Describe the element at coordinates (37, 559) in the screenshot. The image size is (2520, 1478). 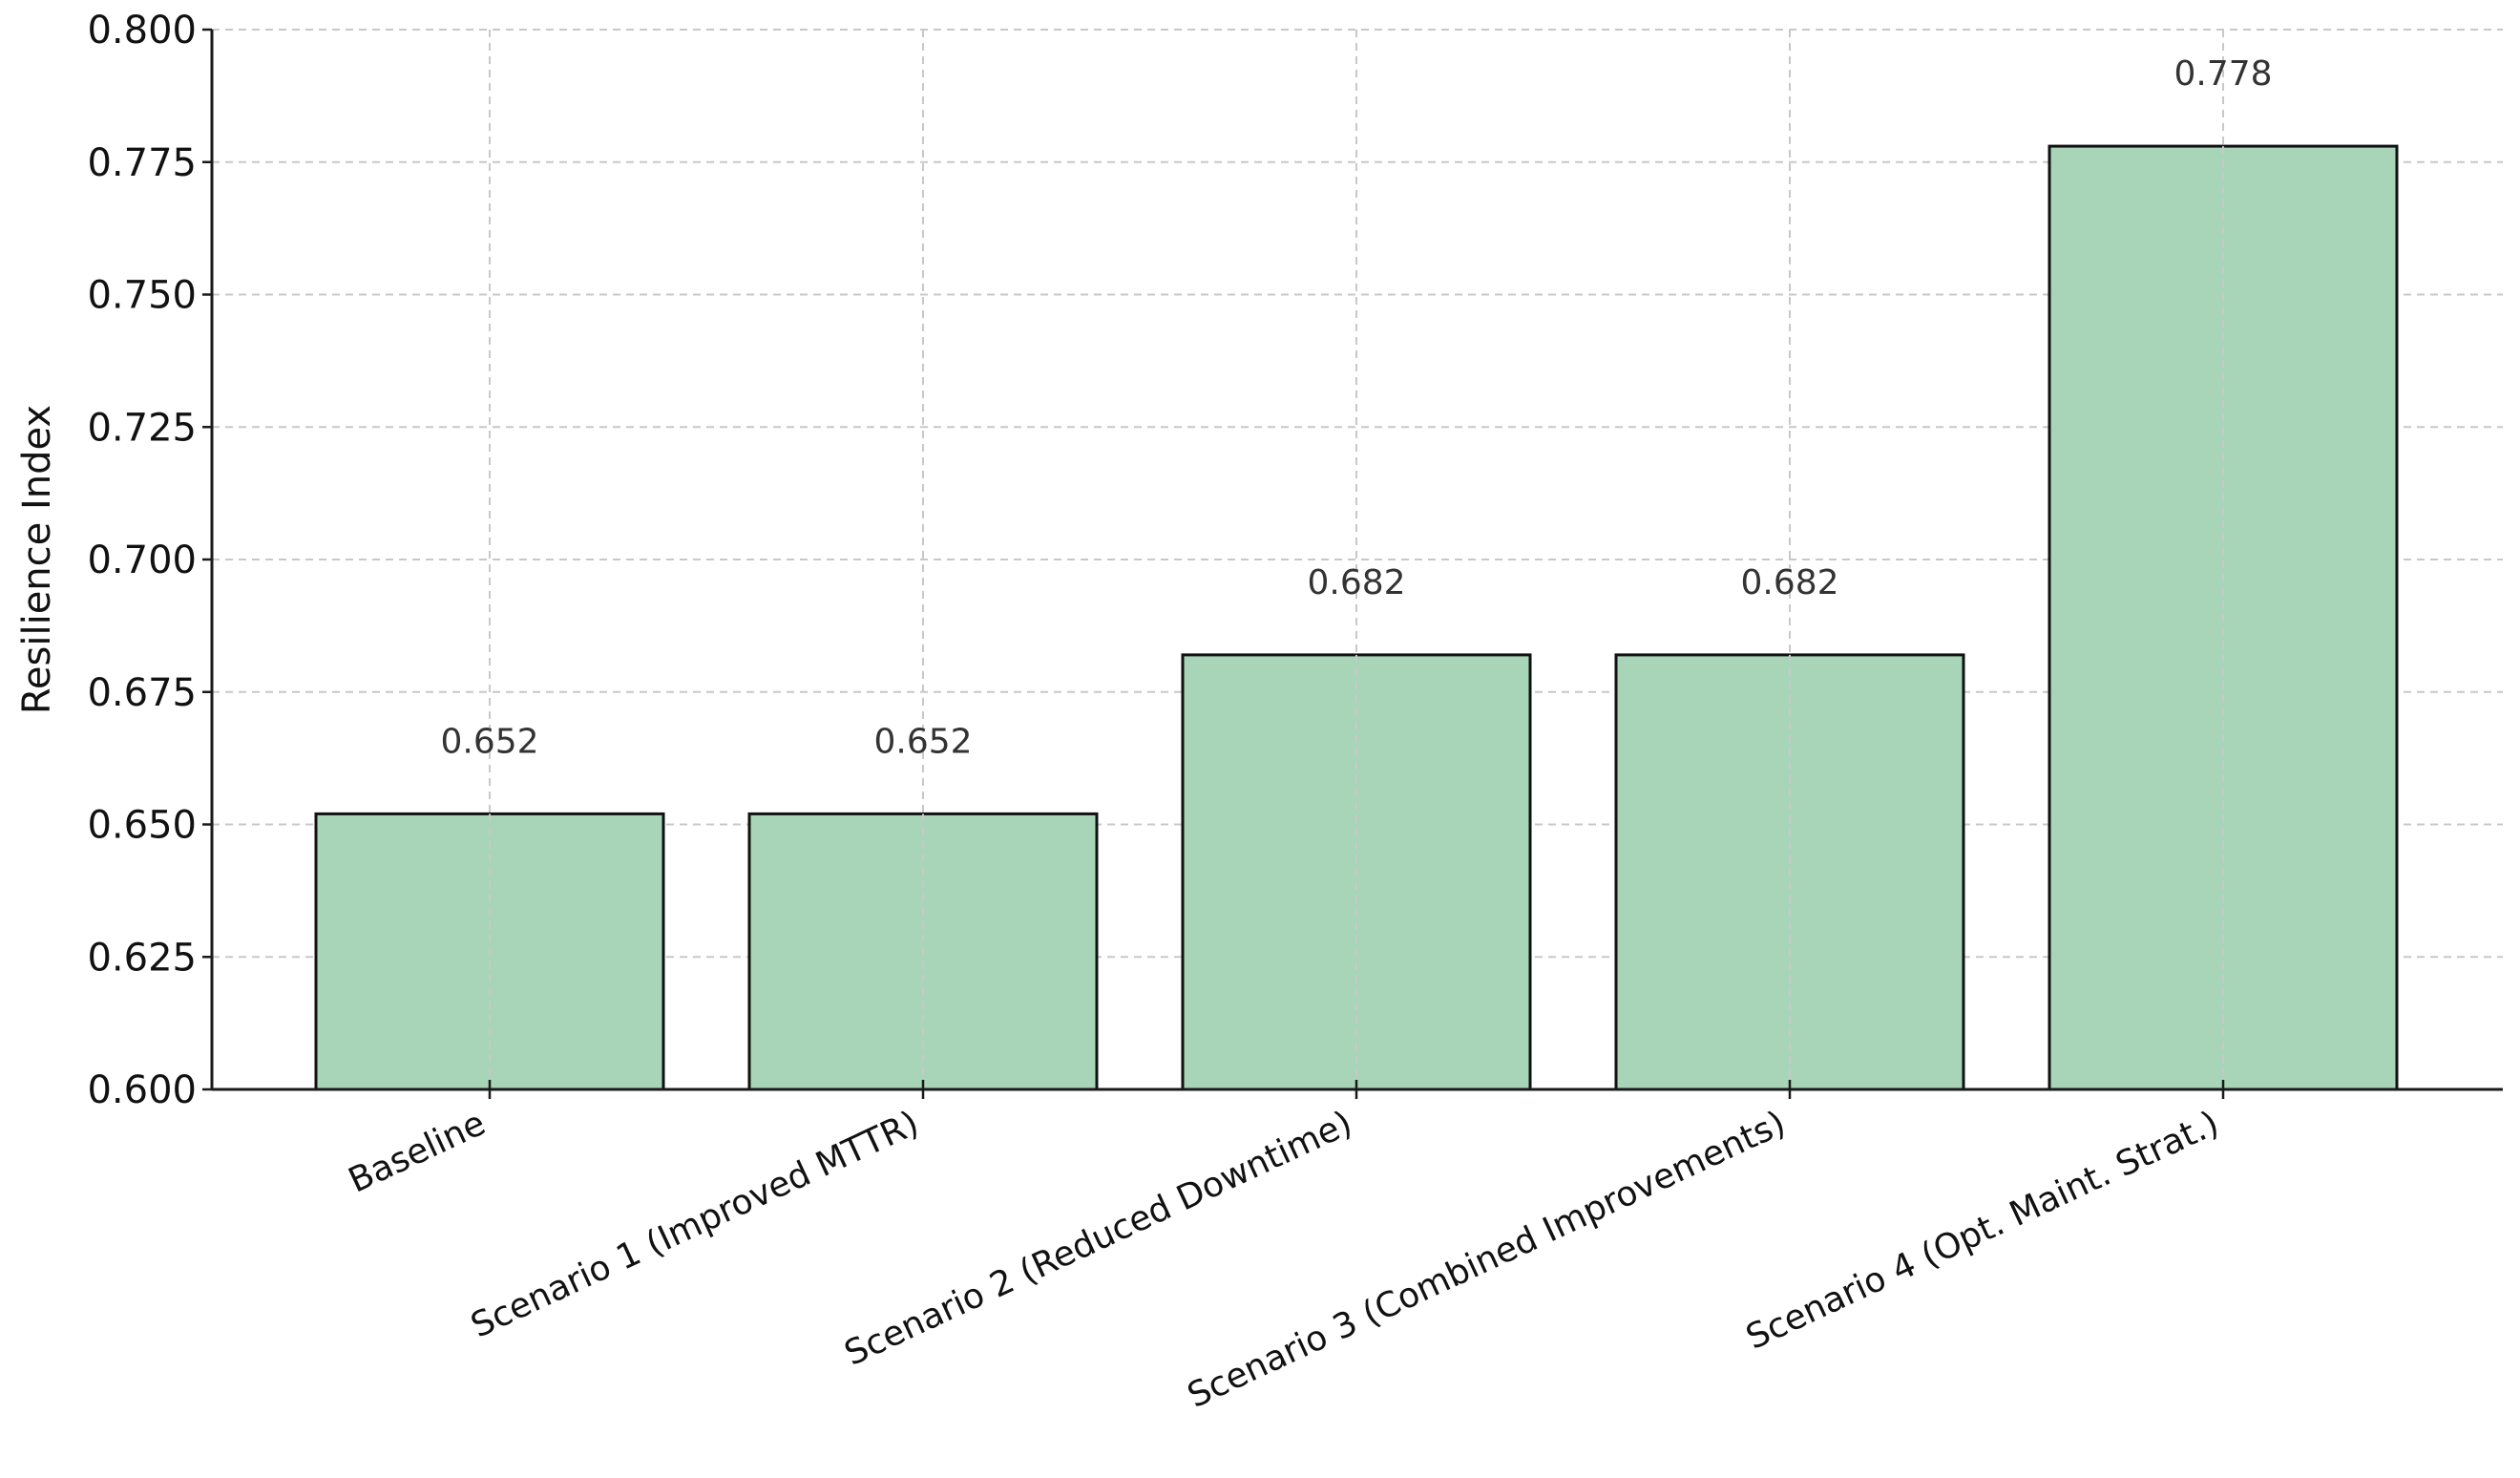
I see `y-axis-title: Resilience Index` at that location.